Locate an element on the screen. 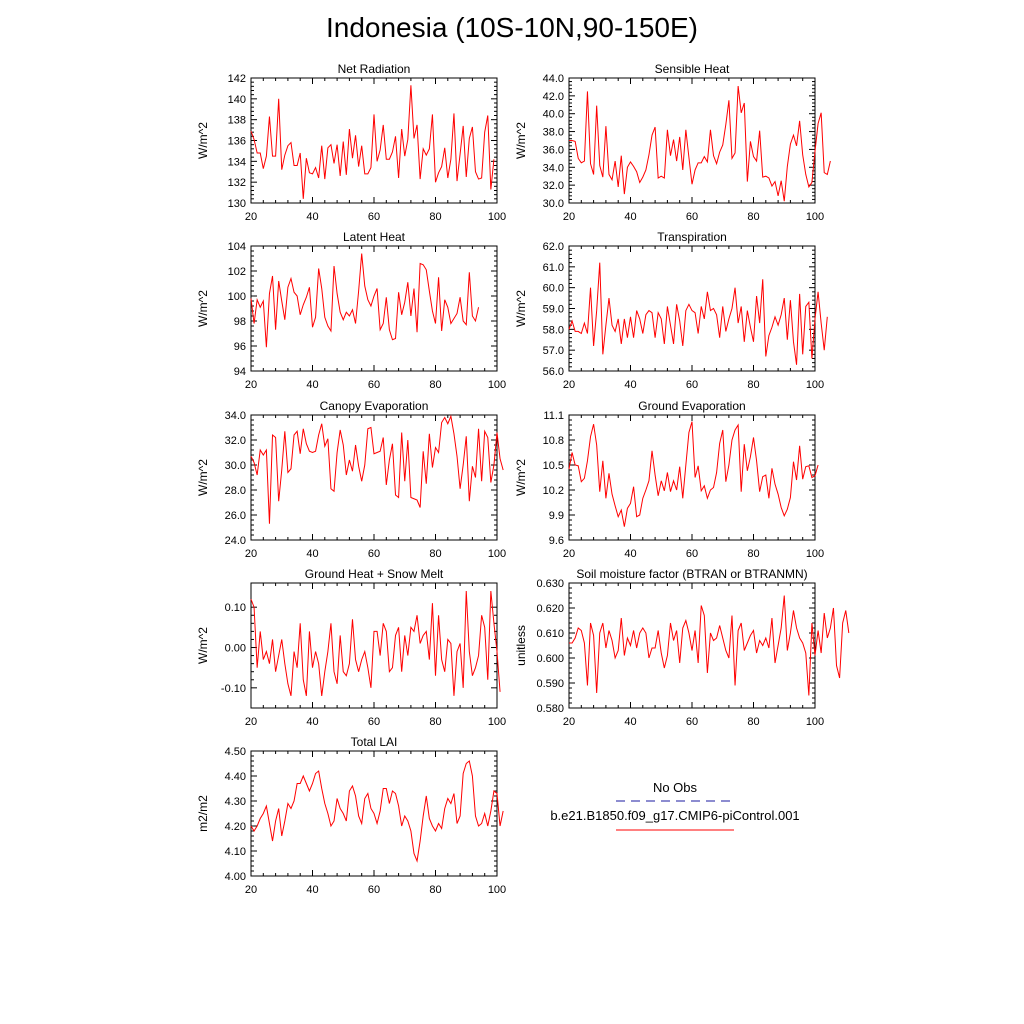 This screenshot has width=1024, height=1024. panel-4-ylabel: W/m^2 is located at coordinates (521, 308).